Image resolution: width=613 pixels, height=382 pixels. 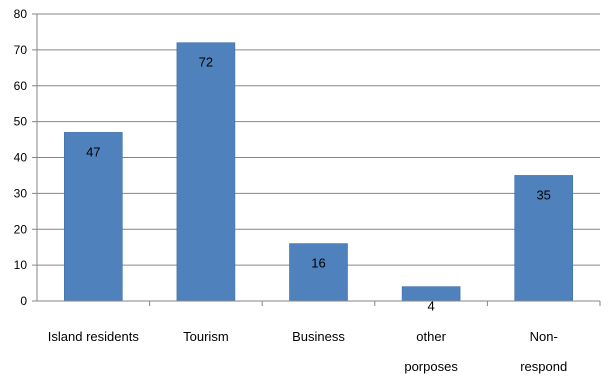 What do you see at coordinates (21, 14) in the screenshot?
I see `y-tick-label: 80` at bounding box center [21, 14].